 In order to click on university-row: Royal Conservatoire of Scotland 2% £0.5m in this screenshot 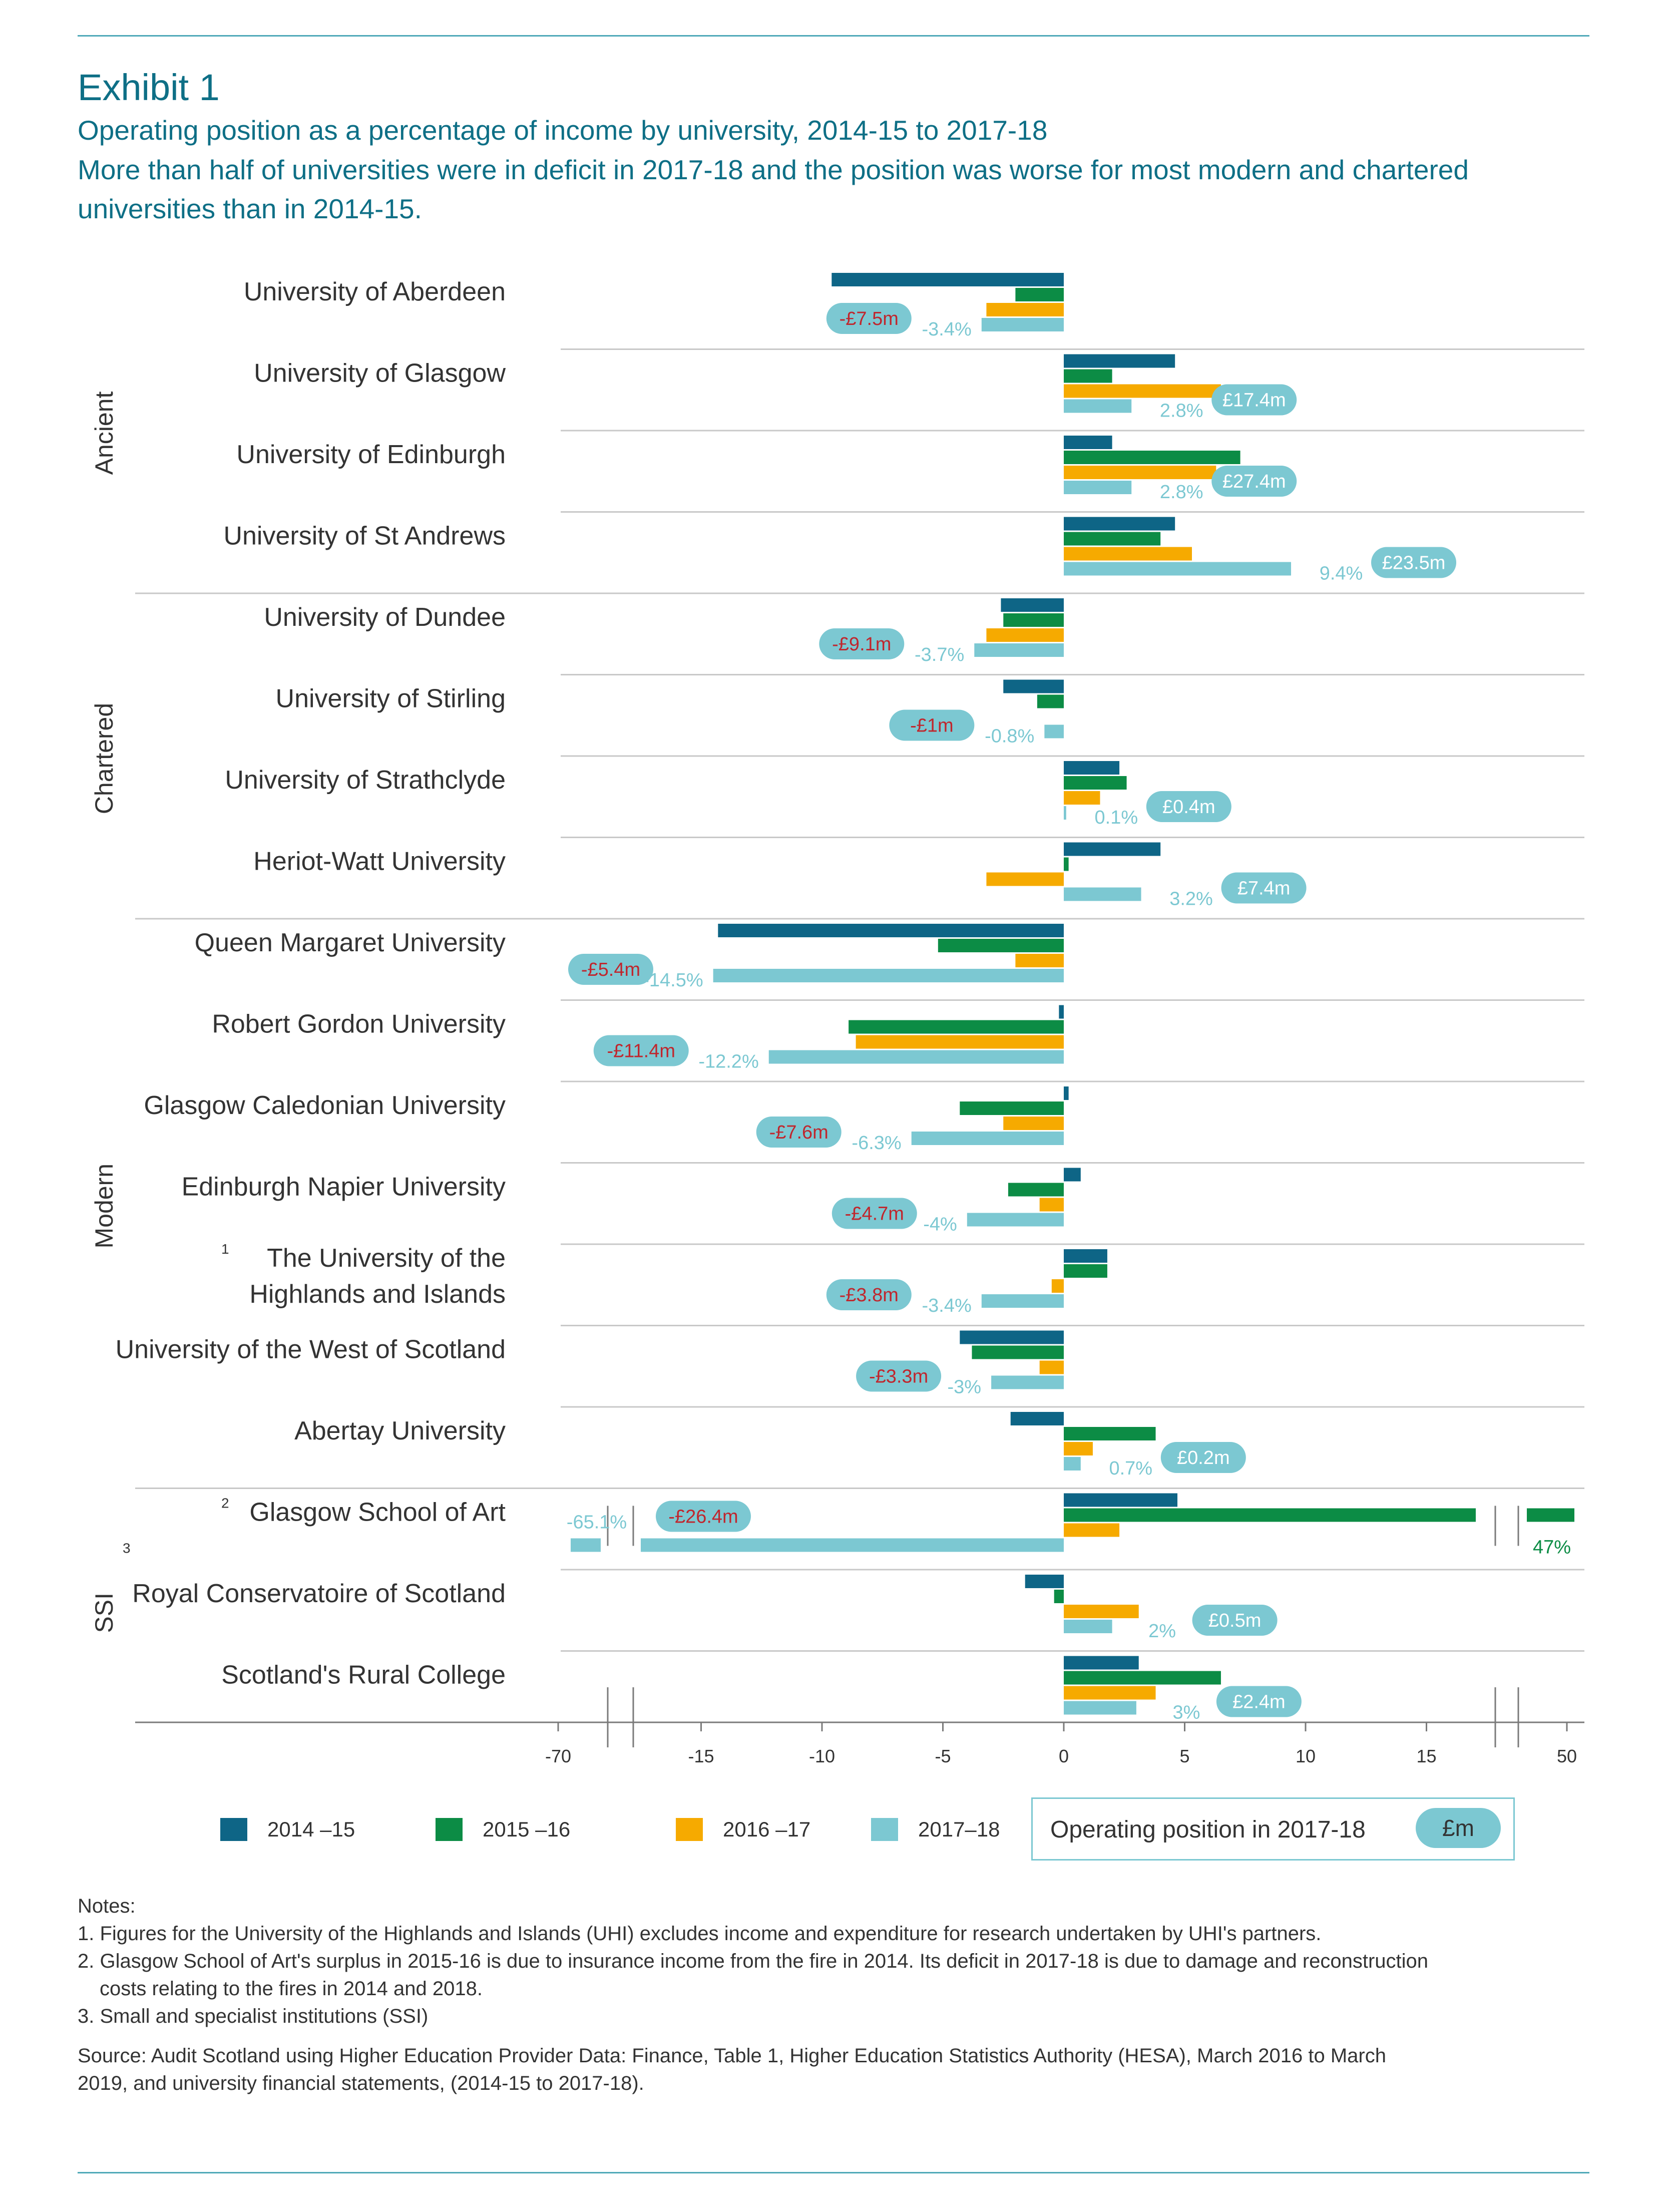, I will do `click(705, 1609)`.